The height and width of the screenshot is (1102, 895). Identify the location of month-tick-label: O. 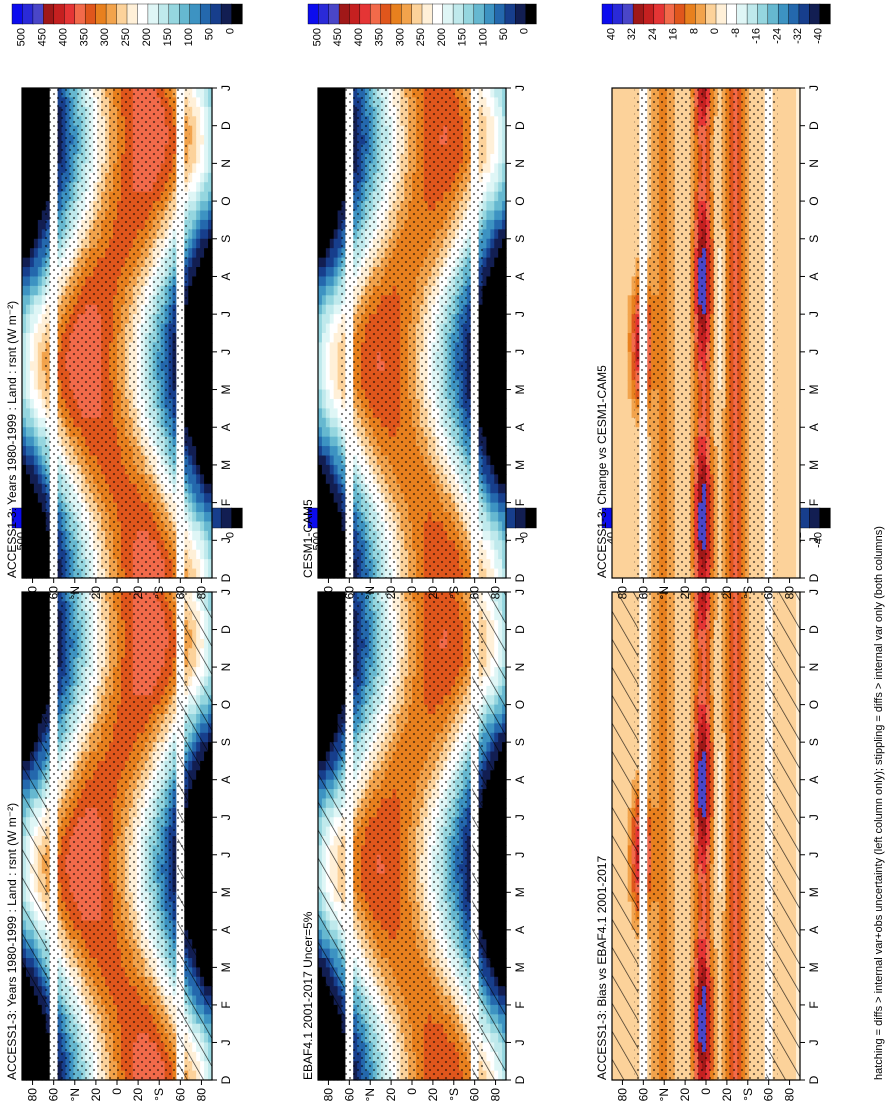
(226, 704).